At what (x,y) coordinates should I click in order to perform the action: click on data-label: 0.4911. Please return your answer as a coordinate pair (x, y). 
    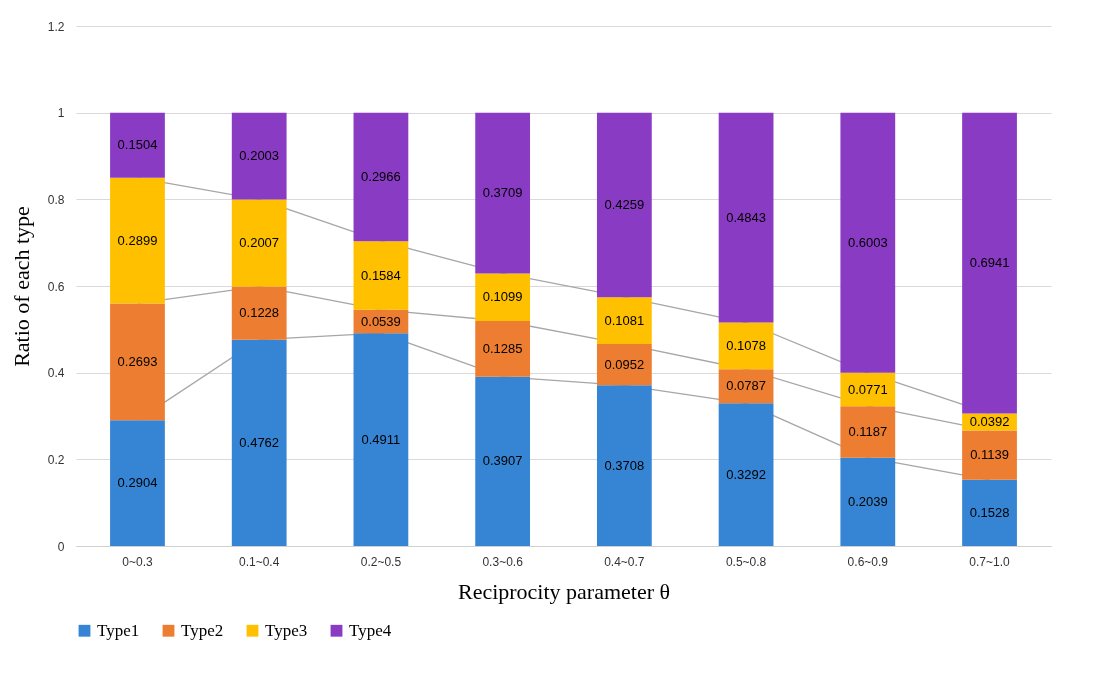
    Looking at the image, I should click on (381, 439).